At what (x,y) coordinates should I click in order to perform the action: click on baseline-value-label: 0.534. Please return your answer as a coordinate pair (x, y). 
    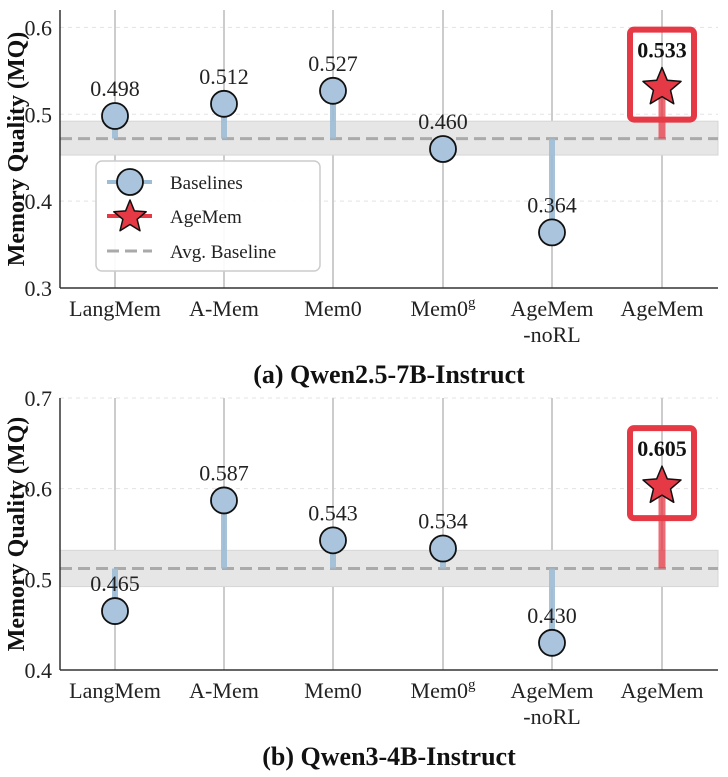
    Looking at the image, I should click on (443, 521).